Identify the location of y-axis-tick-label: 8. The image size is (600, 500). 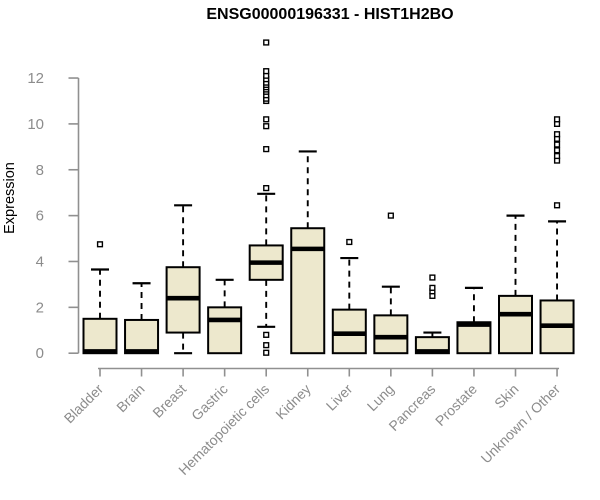
(40, 170).